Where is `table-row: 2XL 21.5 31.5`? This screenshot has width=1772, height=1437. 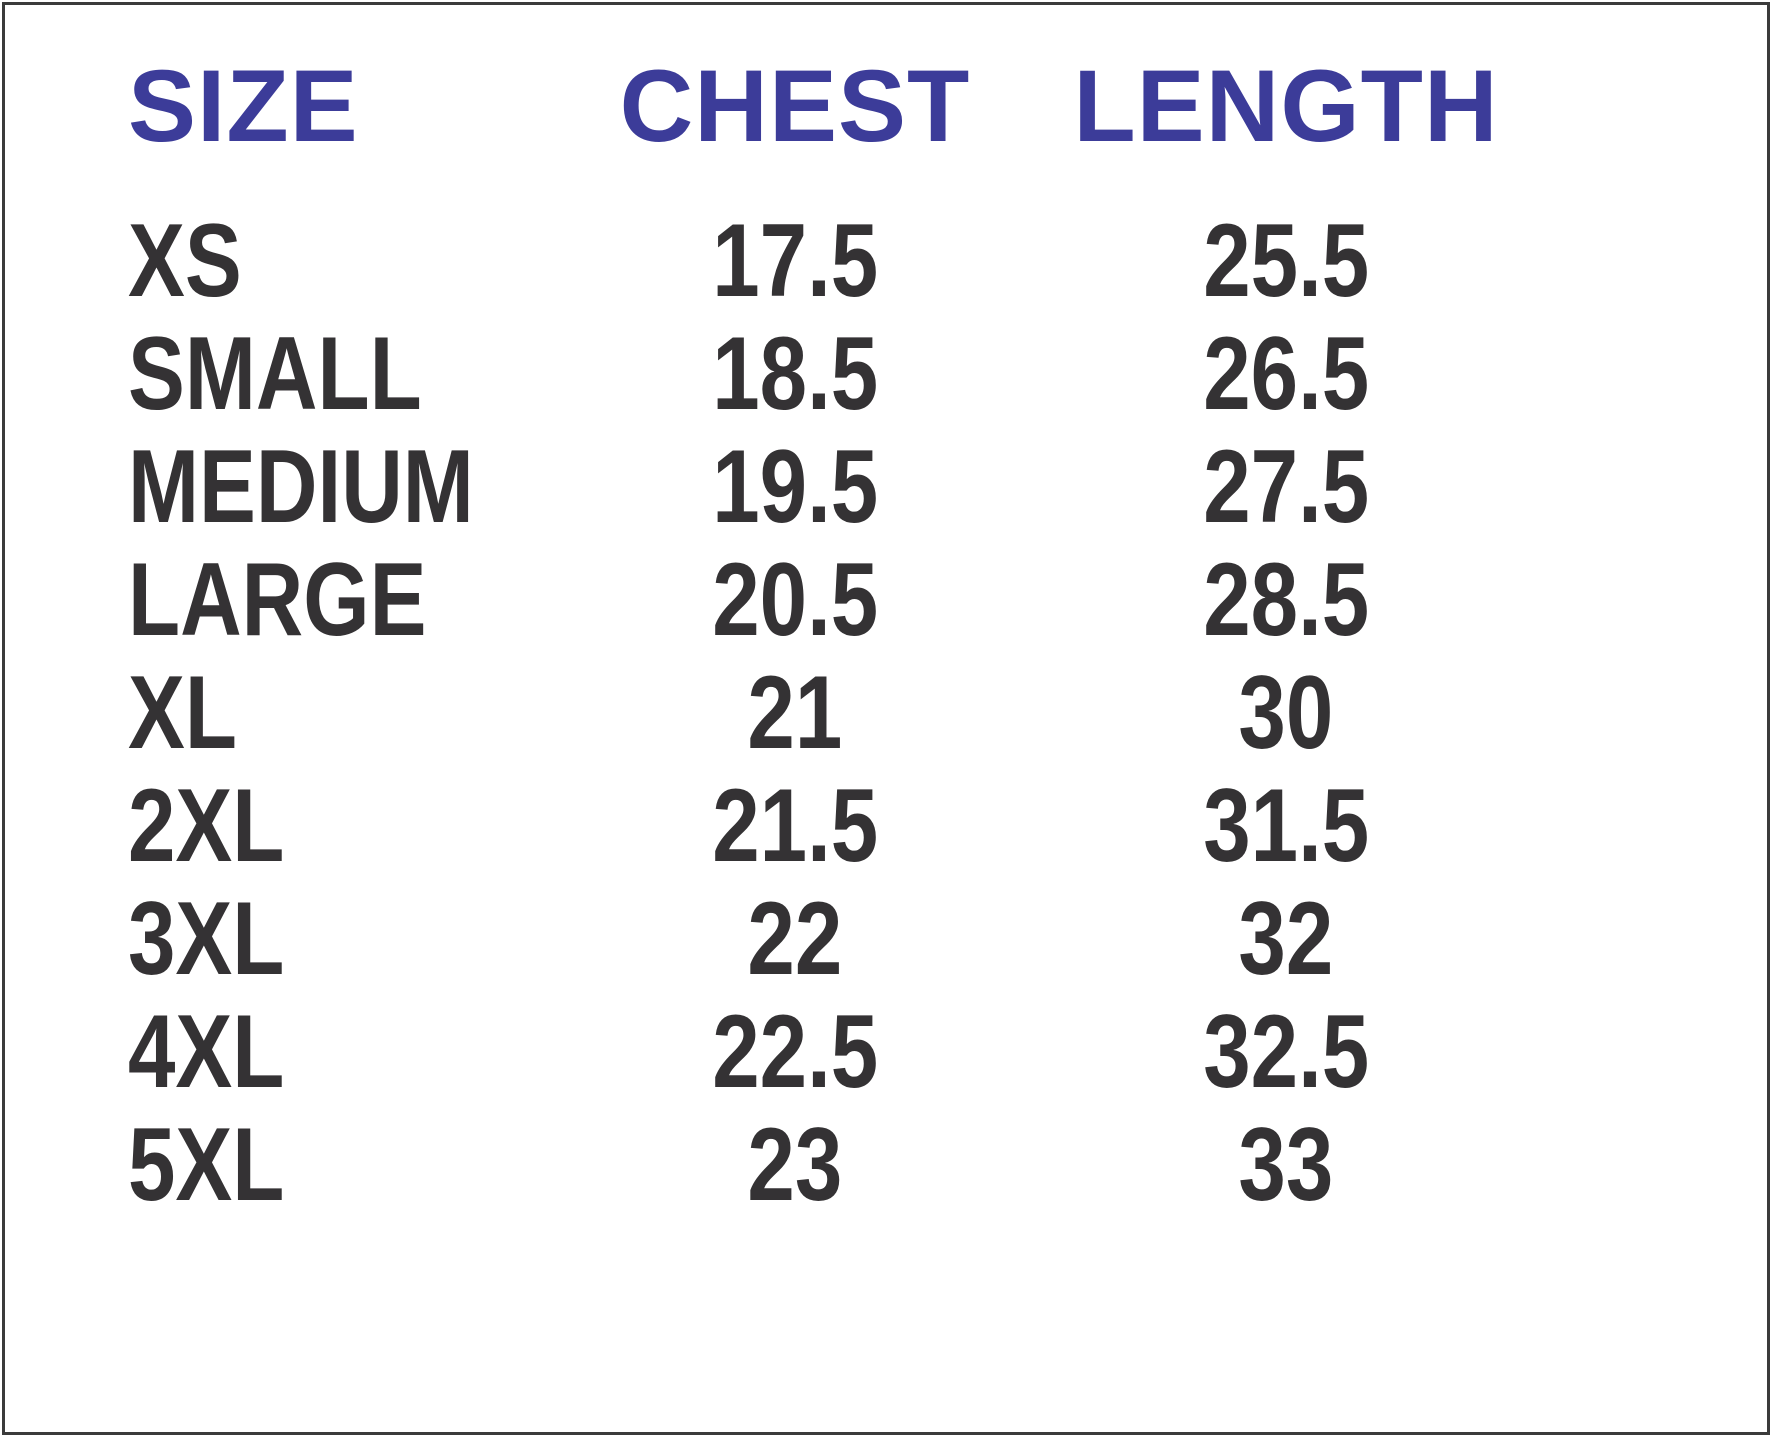 table-row: 2XL 21.5 31.5 is located at coordinates (840, 825).